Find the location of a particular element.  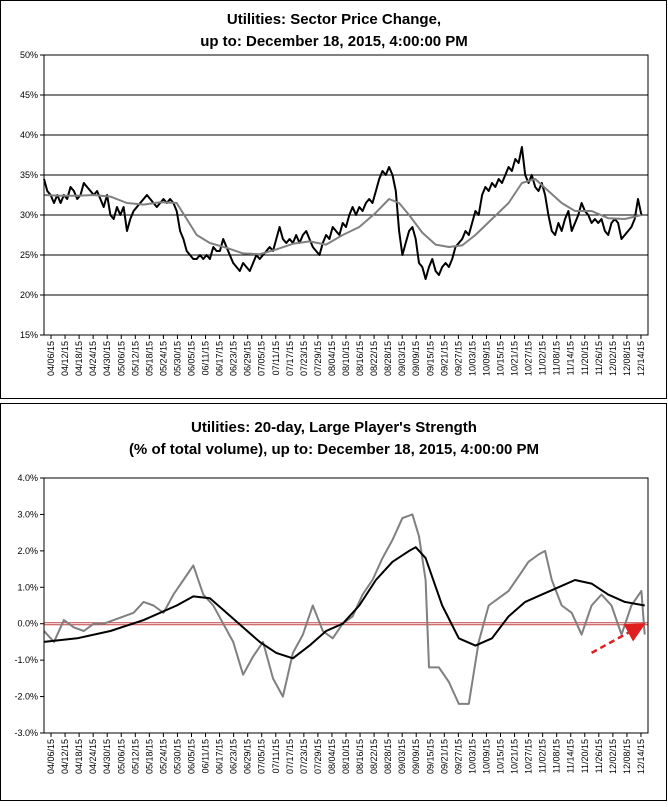

y-tick-labels: 15% 20% 25% 30% 35% 40% 45% 50% is located at coordinates (32, 195).